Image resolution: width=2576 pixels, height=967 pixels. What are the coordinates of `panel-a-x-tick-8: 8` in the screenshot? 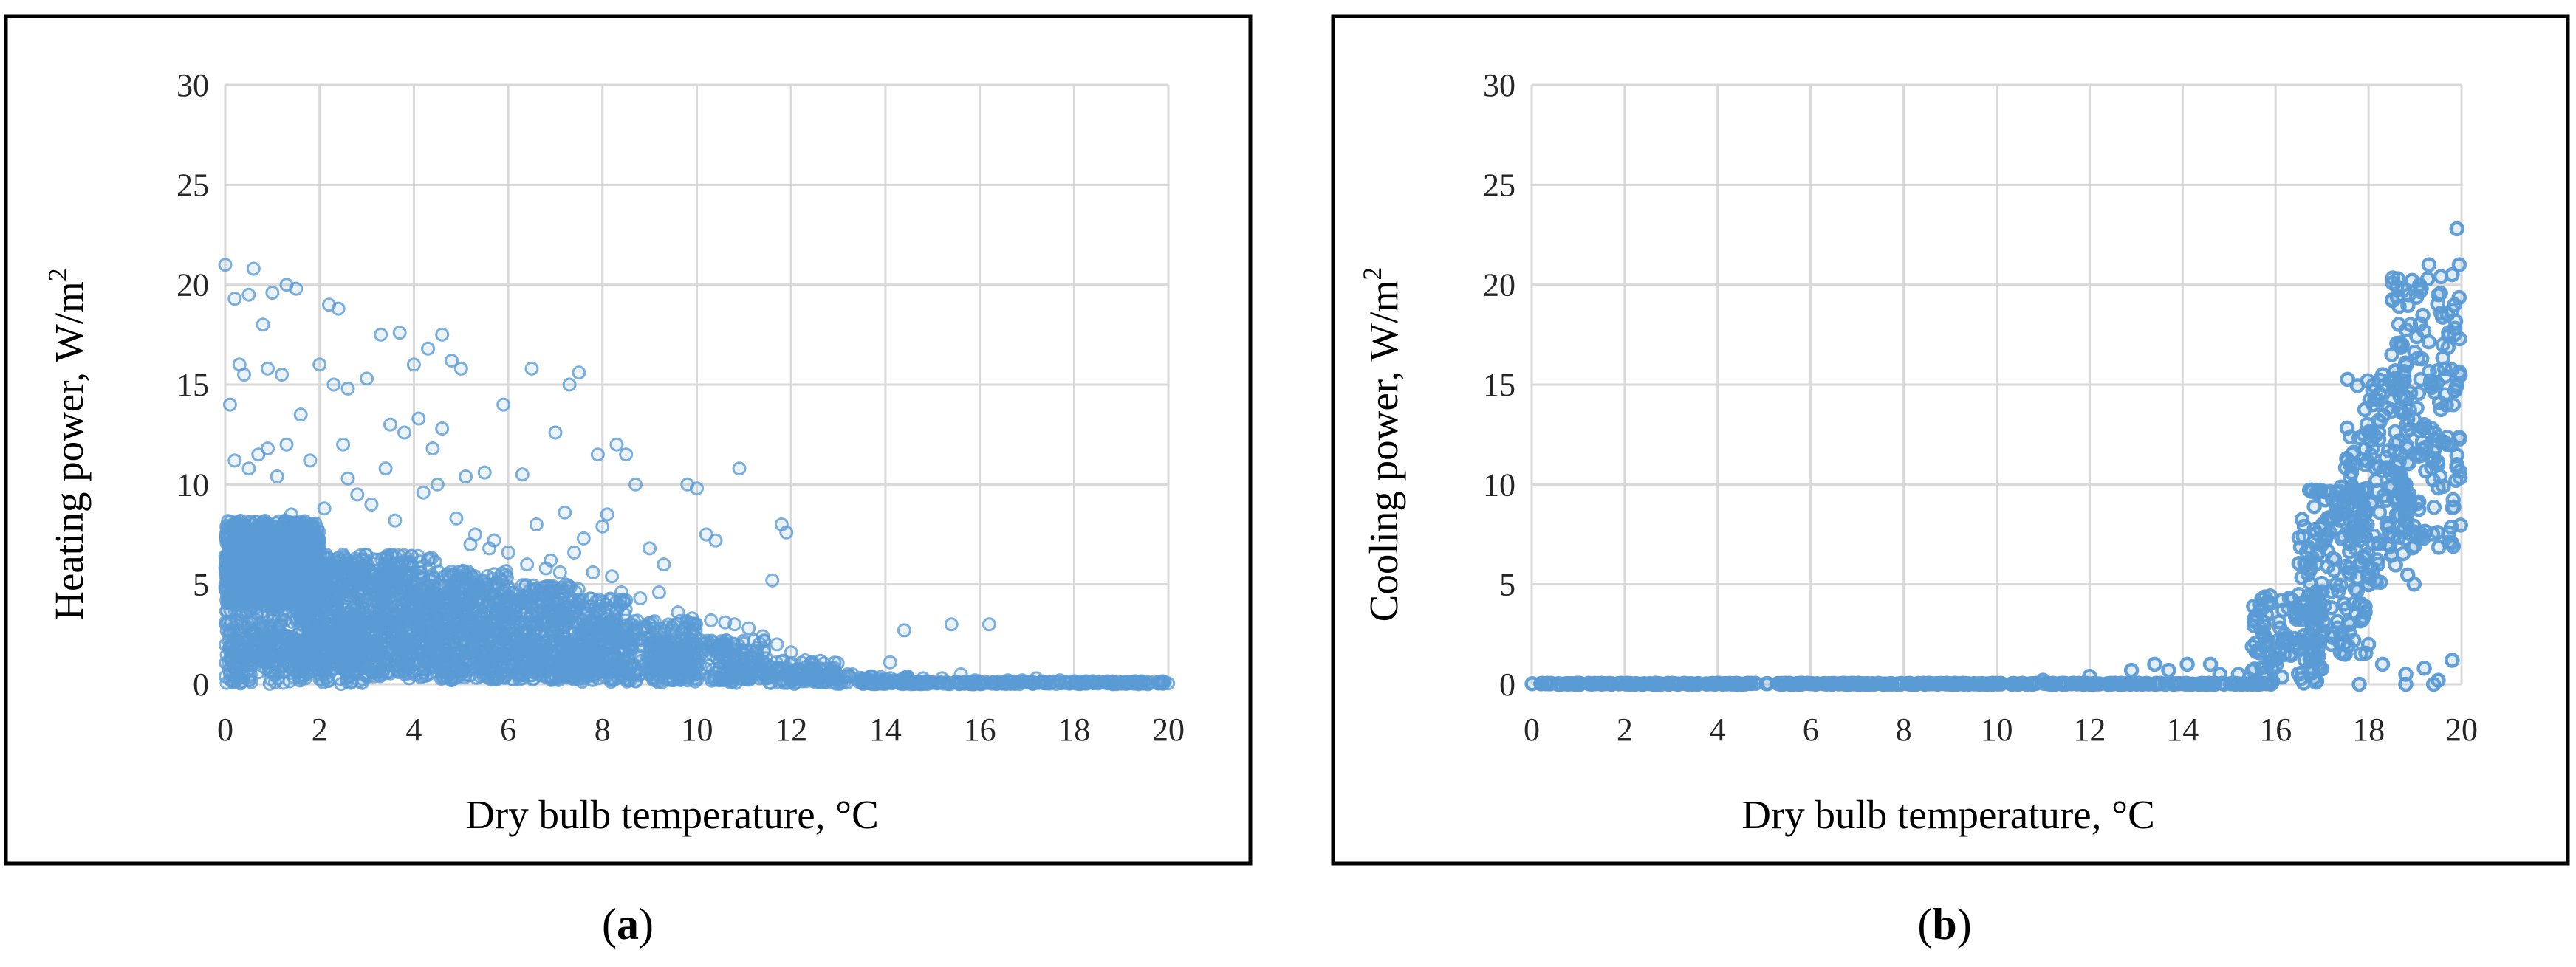 It's located at (603, 730).